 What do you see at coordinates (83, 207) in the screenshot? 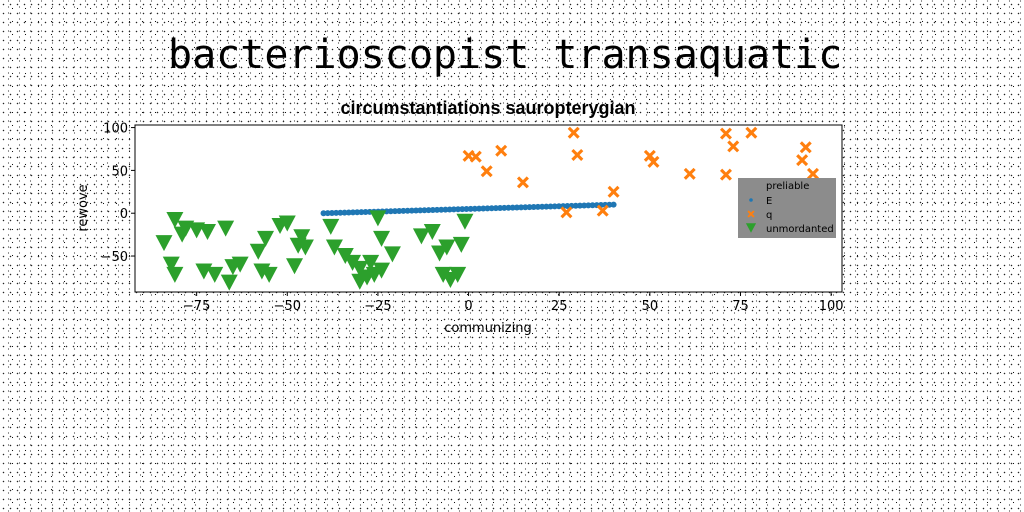
I see `y-axis-label: rewove` at bounding box center [83, 207].